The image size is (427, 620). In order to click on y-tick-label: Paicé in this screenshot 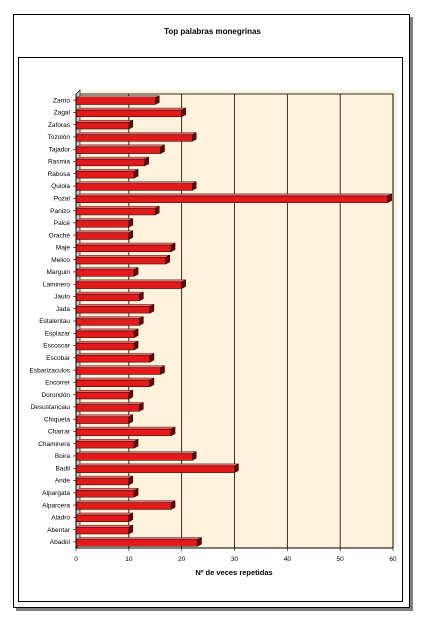, I will do `click(62, 223)`.